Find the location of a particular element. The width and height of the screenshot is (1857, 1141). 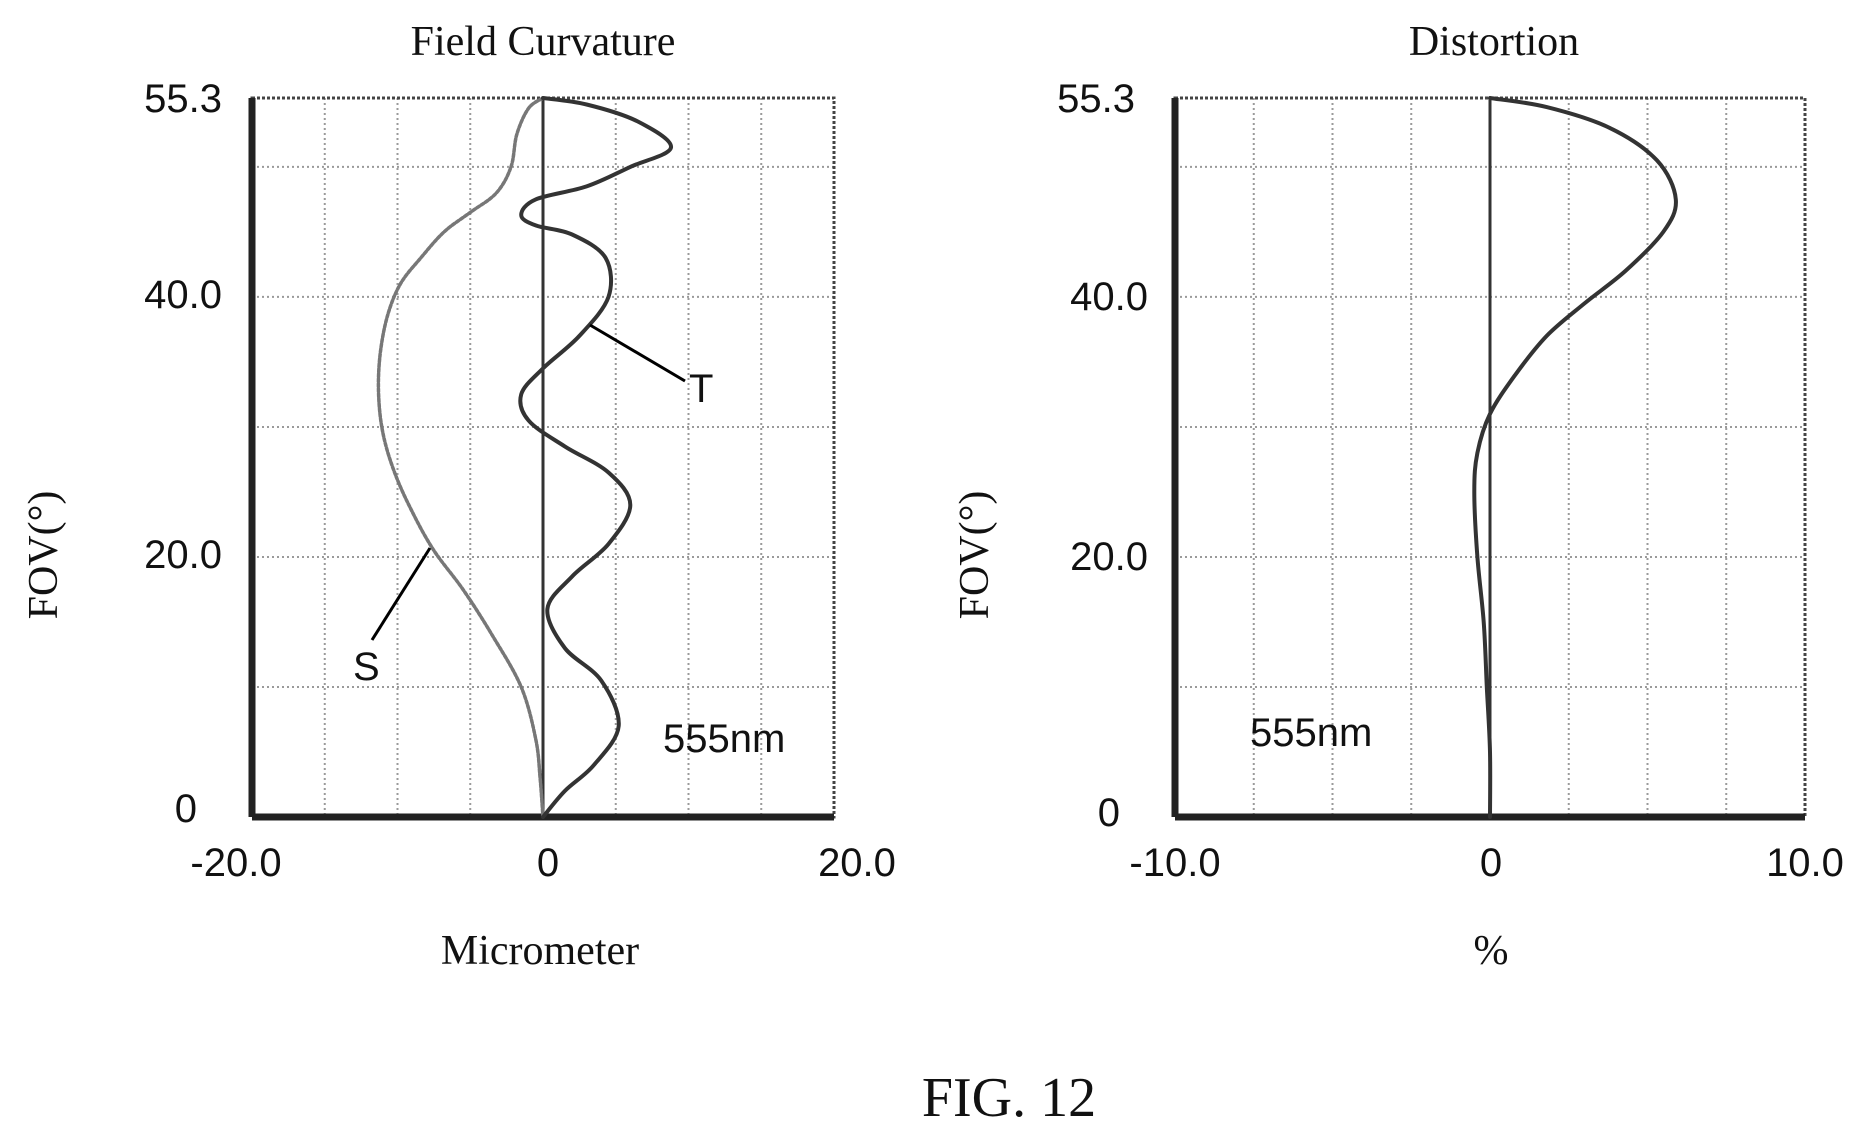

t-curve-label: T is located at coordinates (701, 389).